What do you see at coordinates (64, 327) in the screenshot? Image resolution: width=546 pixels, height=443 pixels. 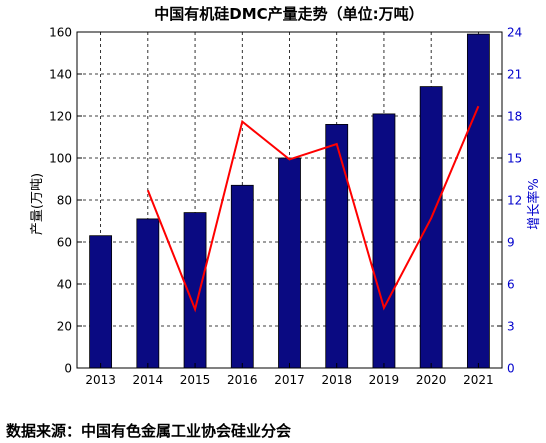 I see `y-tick-label: 20` at bounding box center [64, 327].